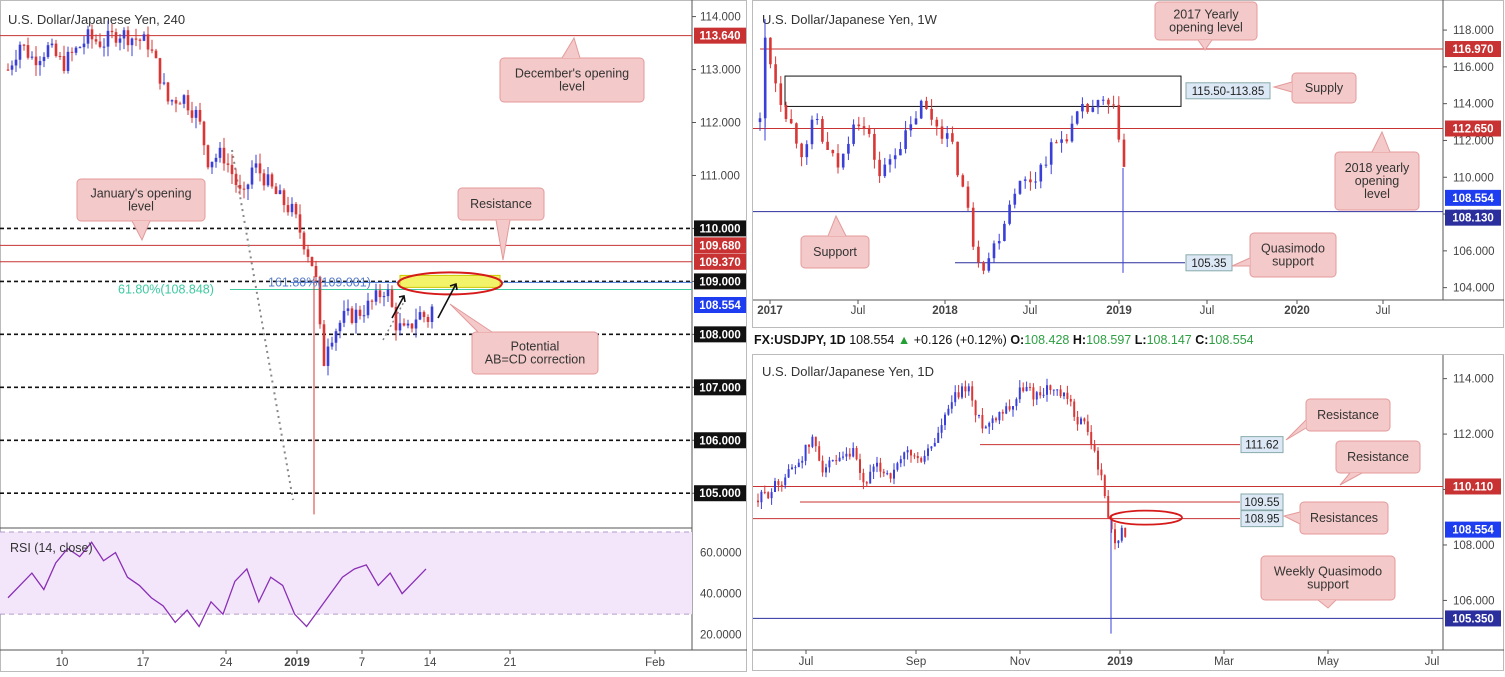 Image resolution: width=1505 pixels, height=677 pixels. I want to click on daily-title: U.S. Dollar/Japanese Yen, 1D, so click(848, 371).